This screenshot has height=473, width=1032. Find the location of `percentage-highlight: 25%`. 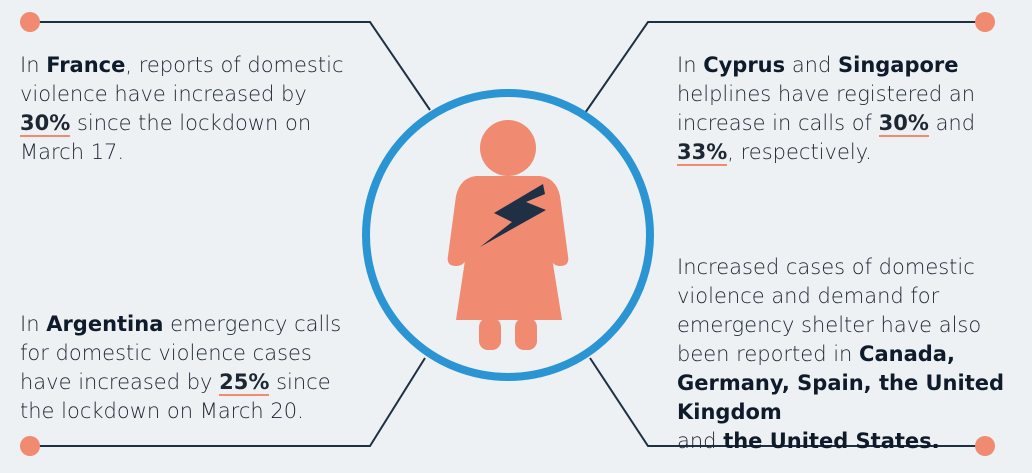

percentage-highlight: 25% is located at coordinates (244, 383).